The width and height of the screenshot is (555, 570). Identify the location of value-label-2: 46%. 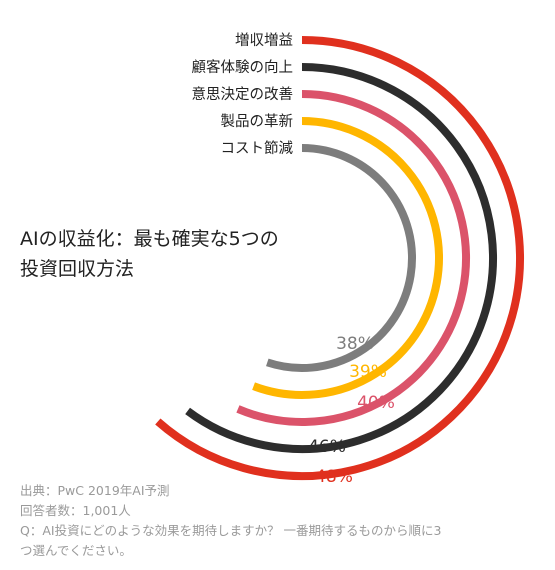
(327, 447).